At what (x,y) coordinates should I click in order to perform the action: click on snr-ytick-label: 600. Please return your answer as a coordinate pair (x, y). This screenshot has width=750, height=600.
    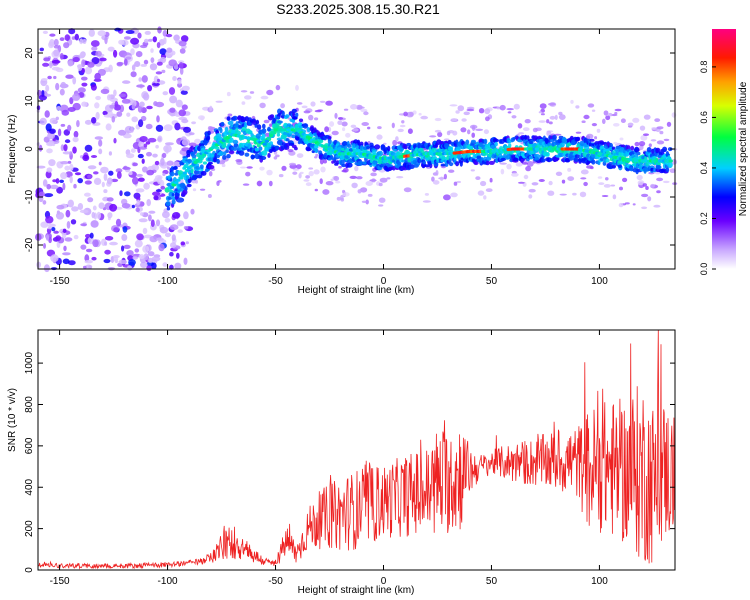
    Looking at the image, I should click on (29, 445).